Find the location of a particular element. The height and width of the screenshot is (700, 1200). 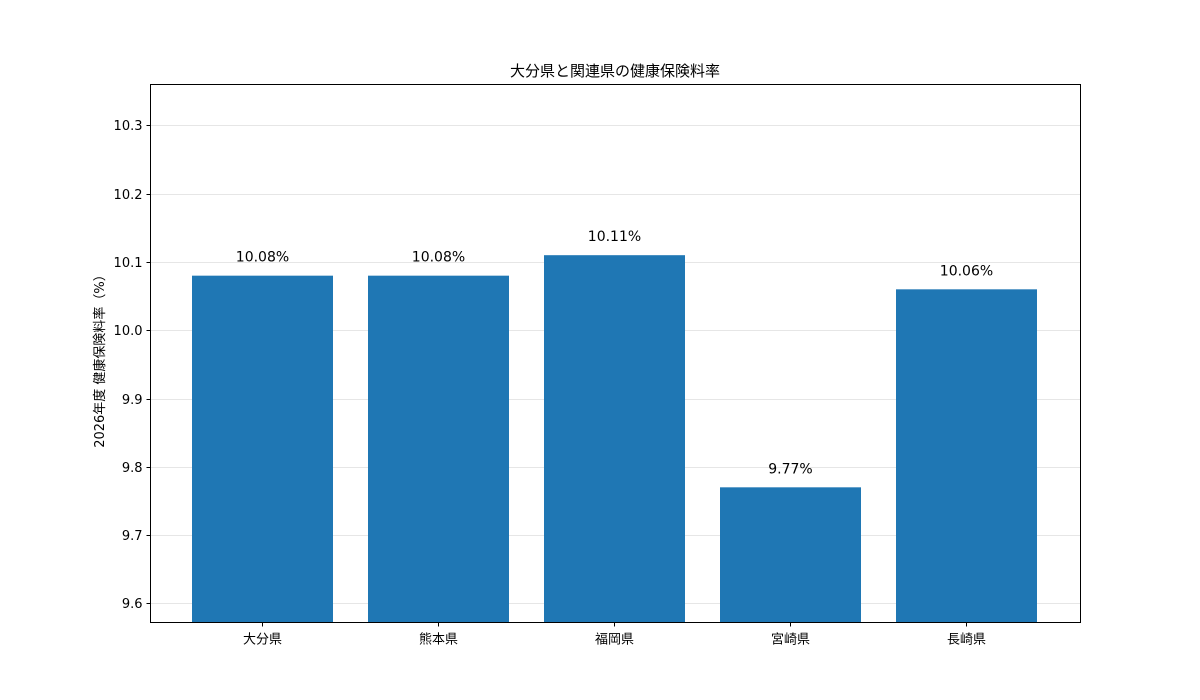

bar-value-label: 10.06% is located at coordinates (966, 271).